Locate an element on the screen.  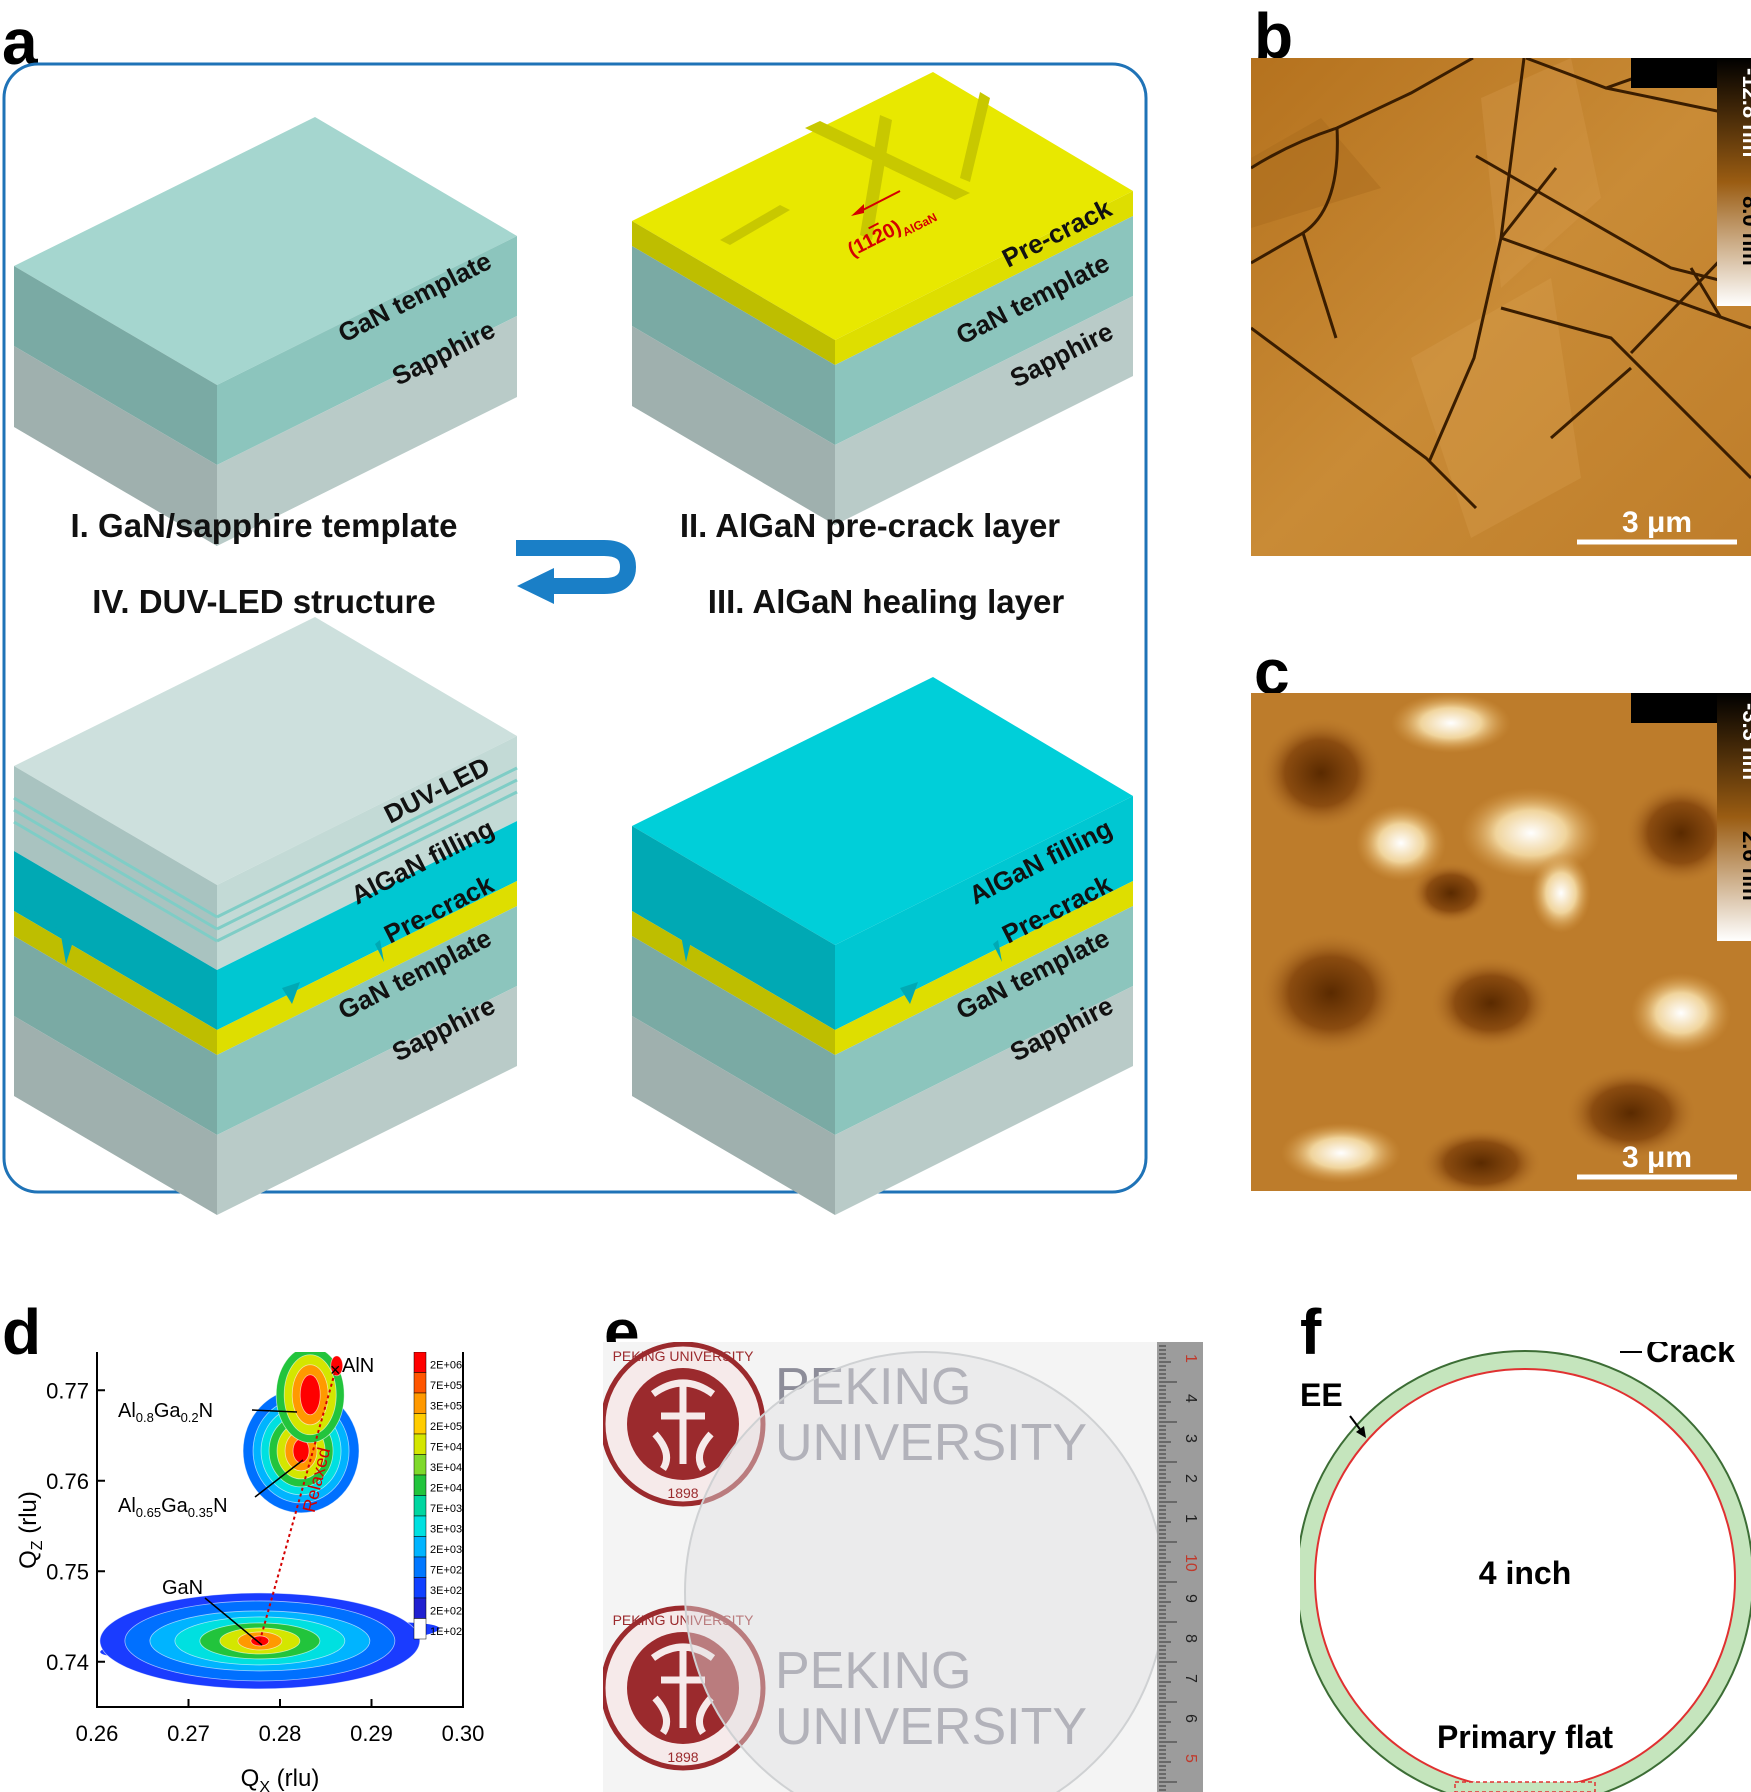
peak-label-al065: Al0.65Ga0.35N is located at coordinates (173, 1507).